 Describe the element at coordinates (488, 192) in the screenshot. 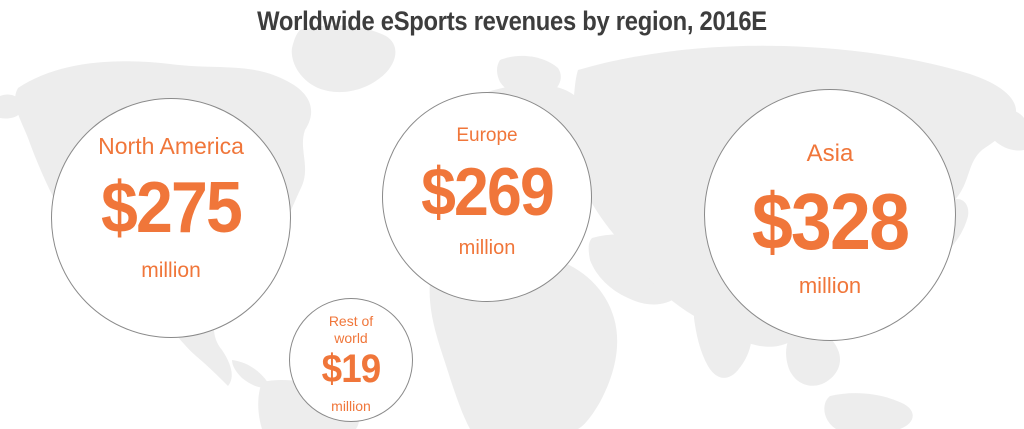

I see `revenue-value: $269` at that location.